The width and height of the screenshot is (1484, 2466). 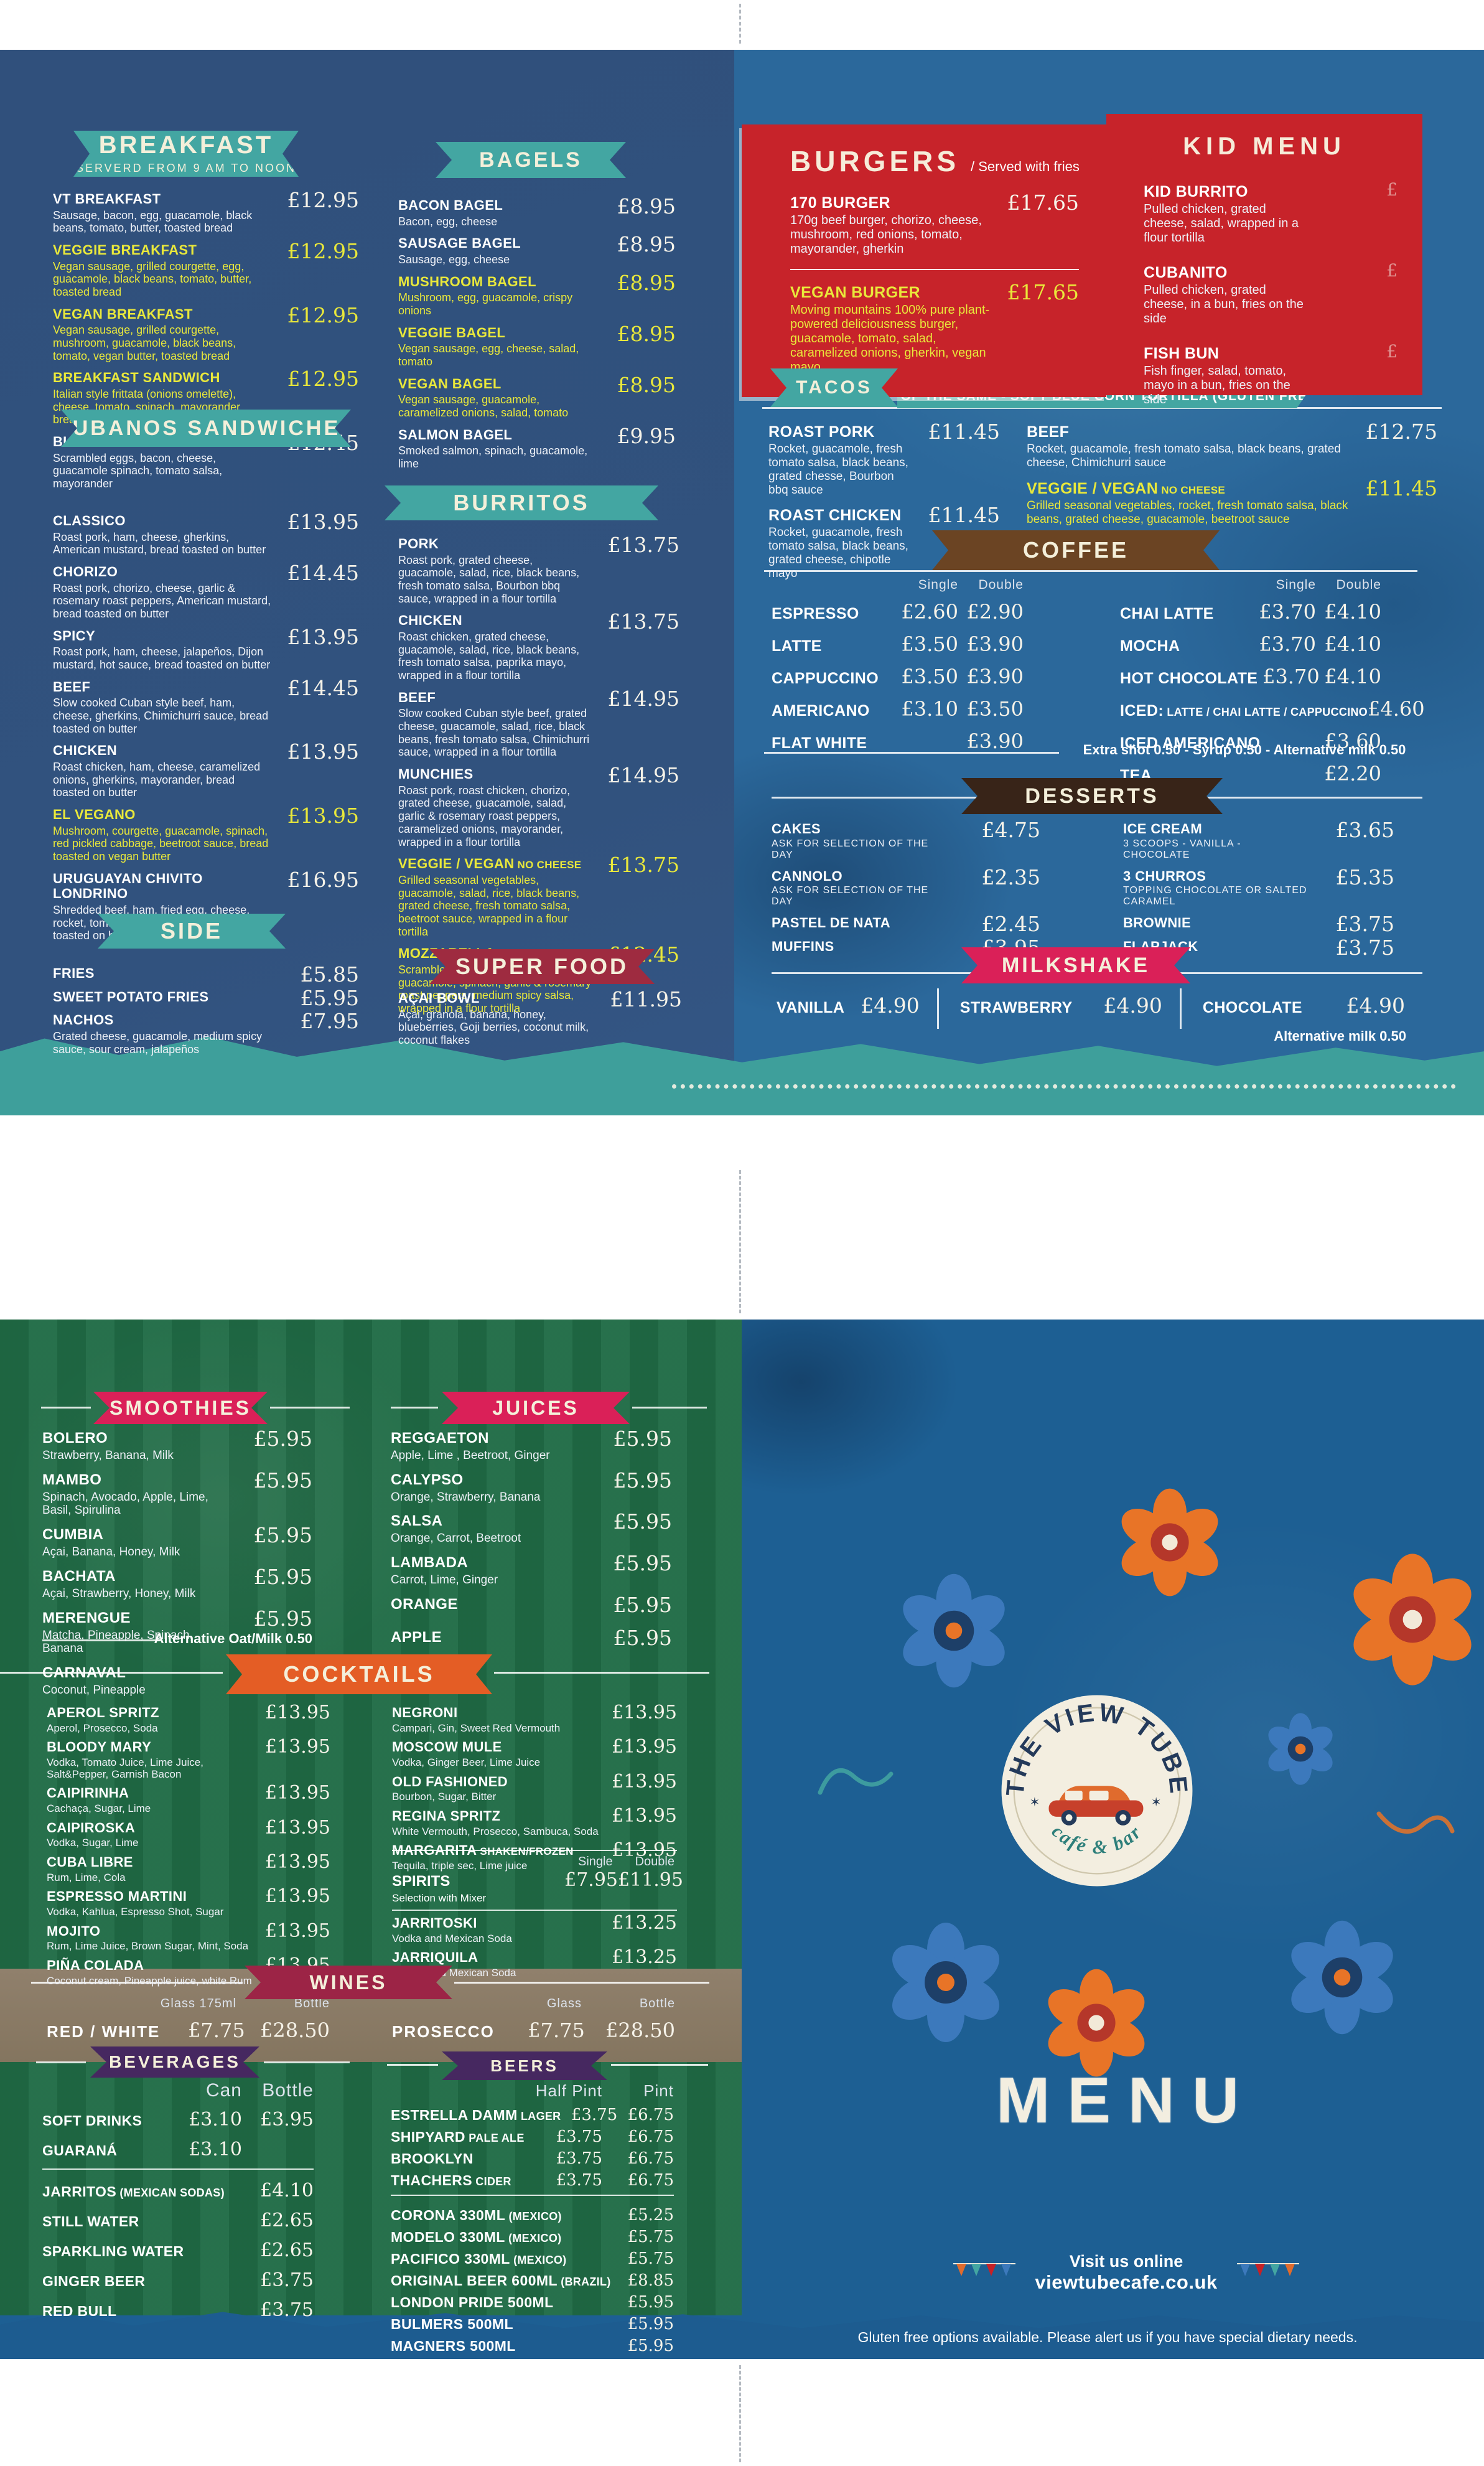 What do you see at coordinates (1043, 292) in the screenshot?
I see `item-price: £17.65` at bounding box center [1043, 292].